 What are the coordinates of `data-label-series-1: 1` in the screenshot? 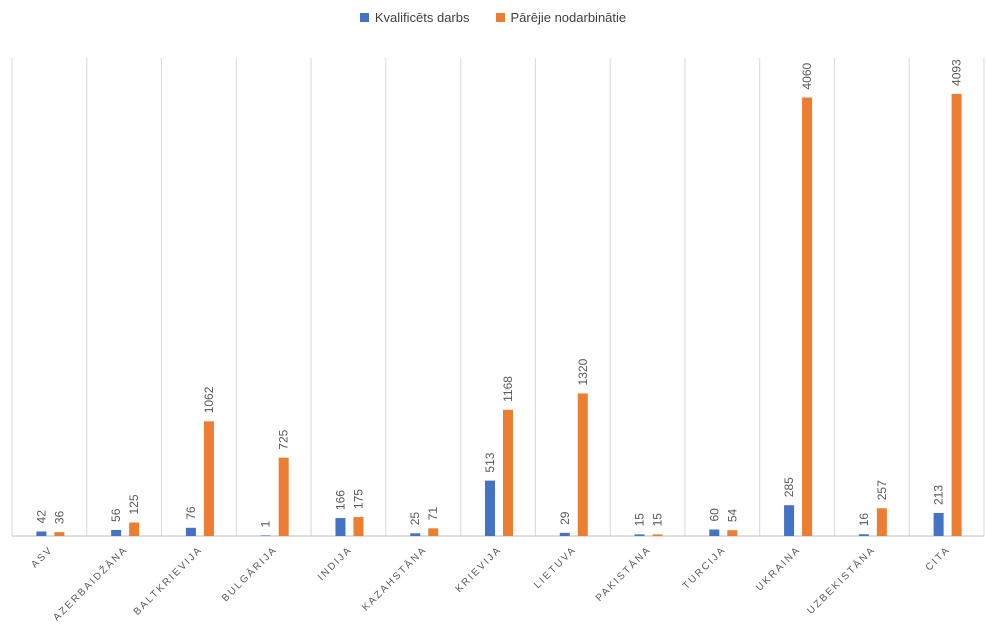 It's located at (266, 523).